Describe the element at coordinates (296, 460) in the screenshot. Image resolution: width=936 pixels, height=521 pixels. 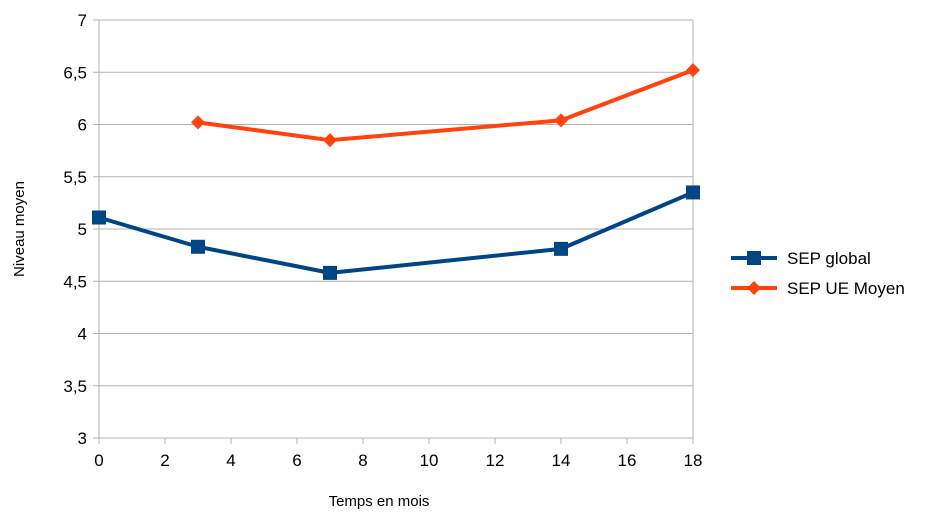
I see `x-tick-label: 6` at that location.